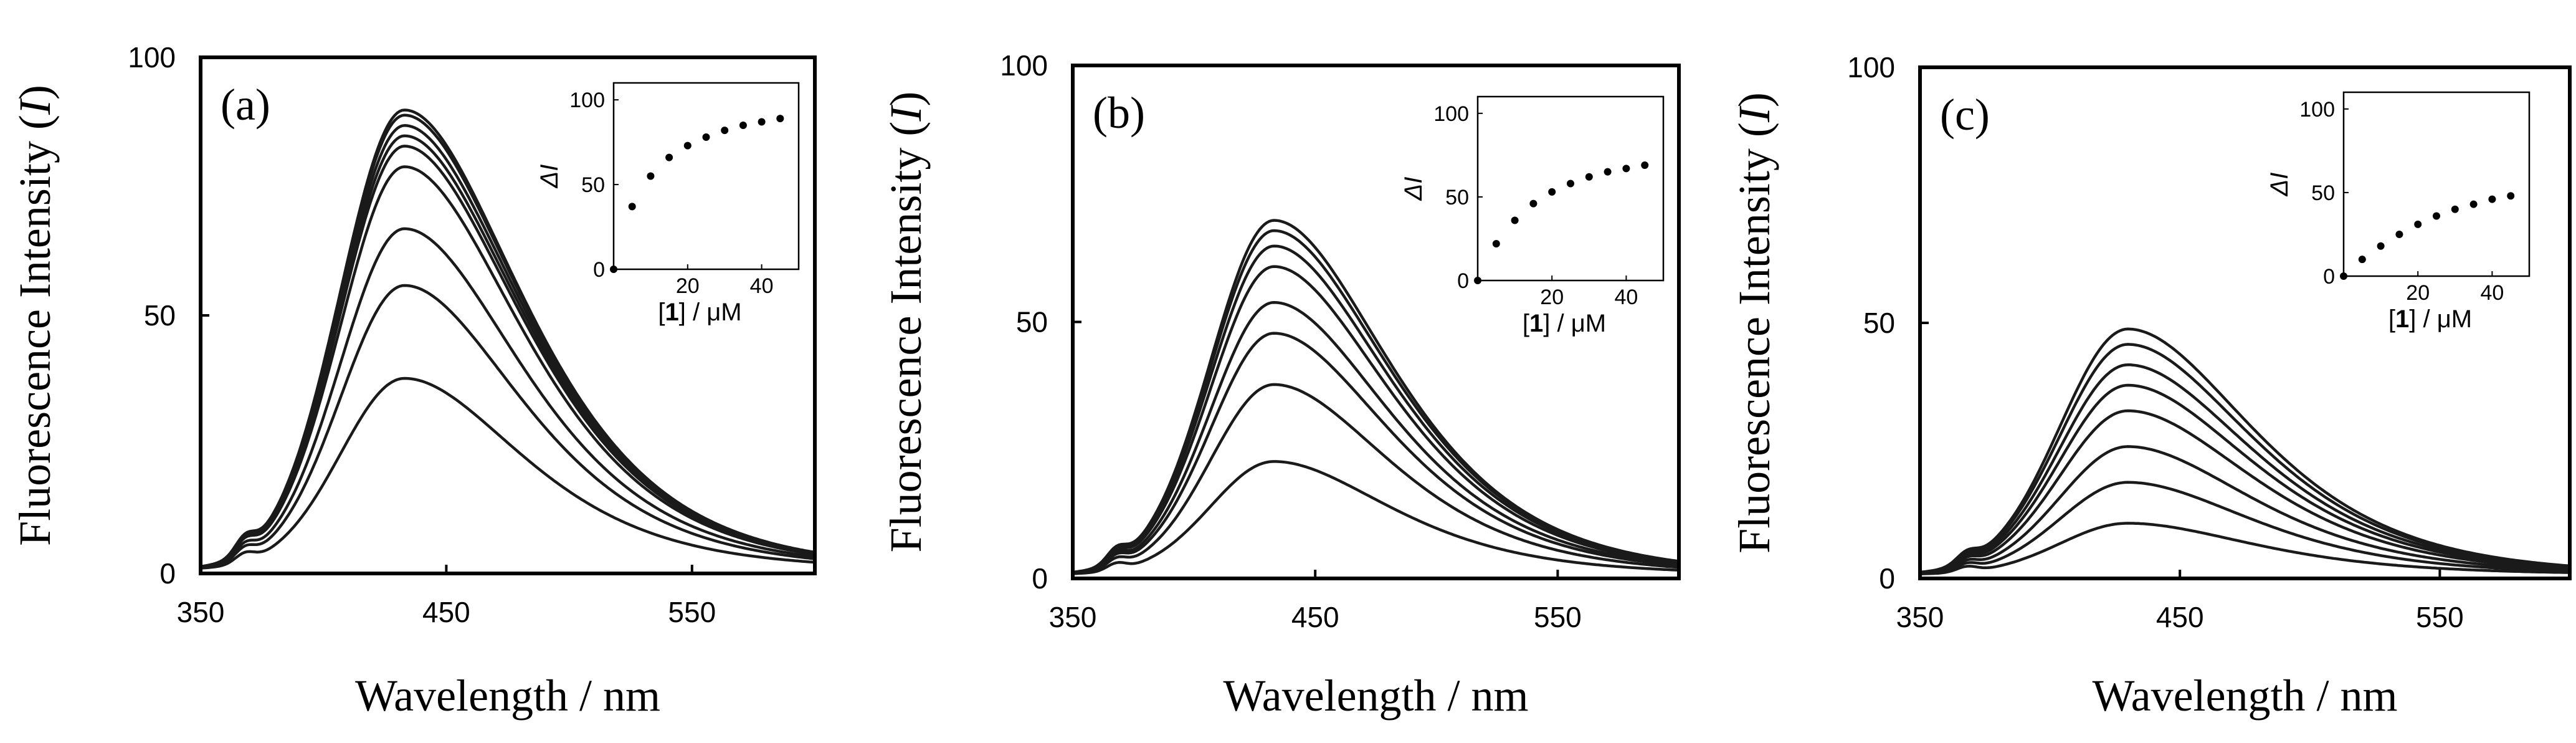  What do you see at coordinates (245, 105) in the screenshot?
I see `panel-label: (a)` at bounding box center [245, 105].